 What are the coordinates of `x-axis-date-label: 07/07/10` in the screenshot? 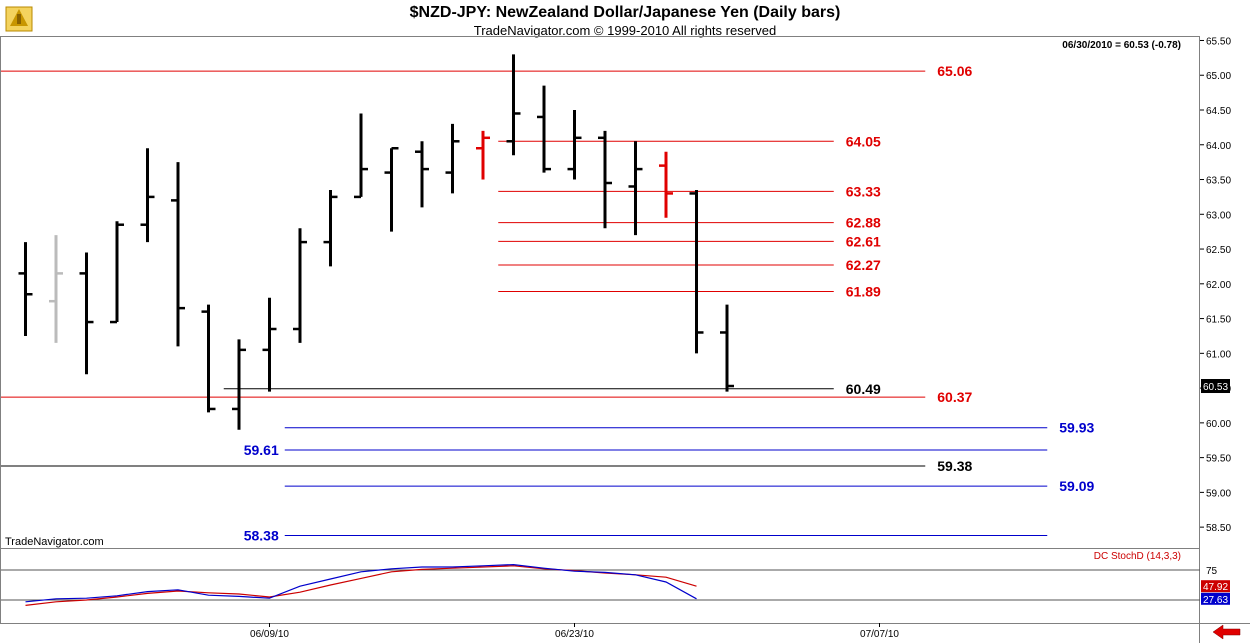 It's located at (879, 634).